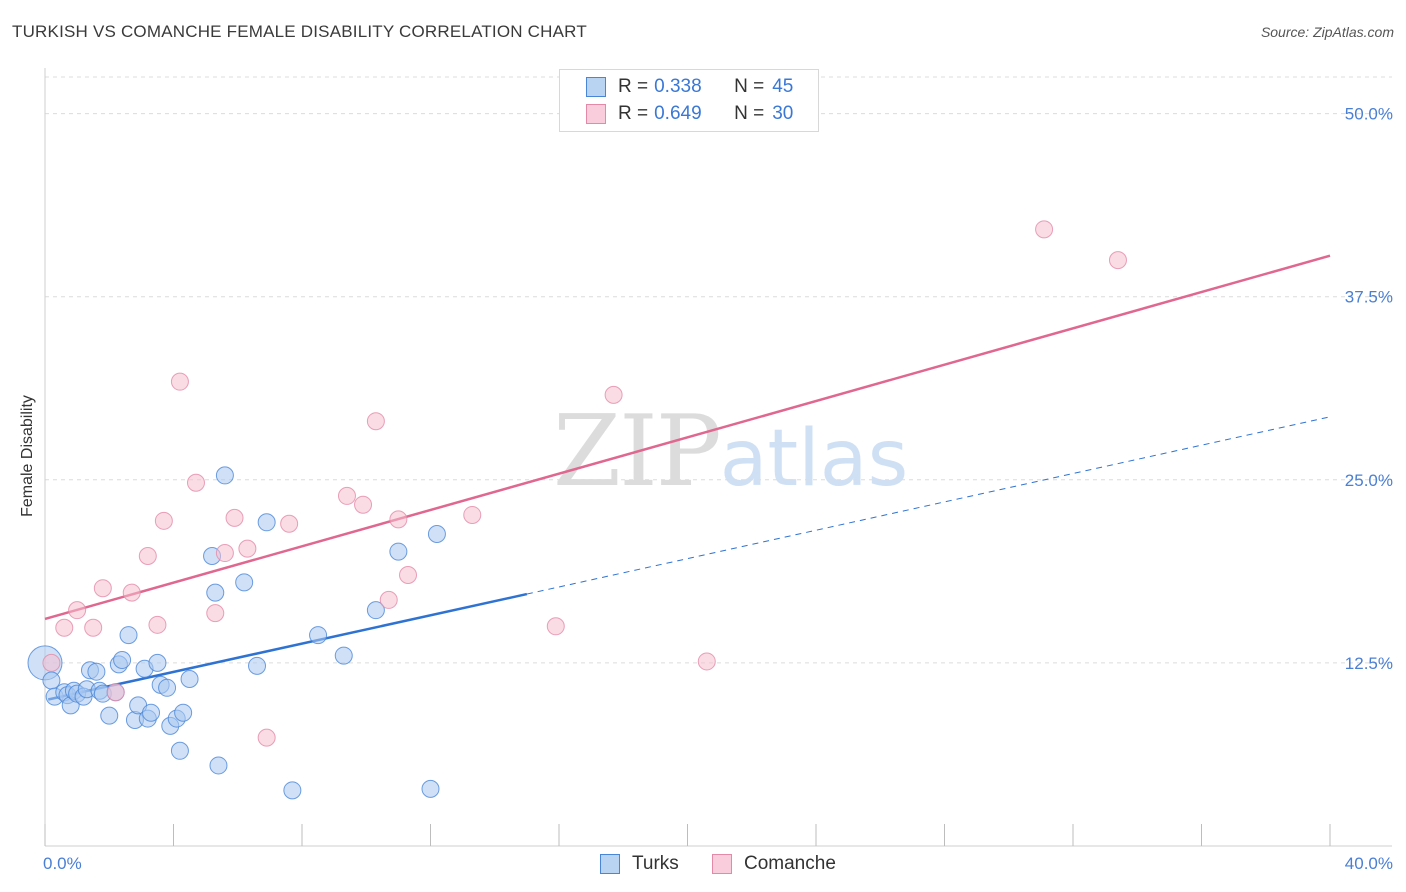  What do you see at coordinates (689, 100) in the screenshot?
I see `correlation-legend: R = 0.338 N = 45 R = 0.649 N = 30` at bounding box center [689, 100].